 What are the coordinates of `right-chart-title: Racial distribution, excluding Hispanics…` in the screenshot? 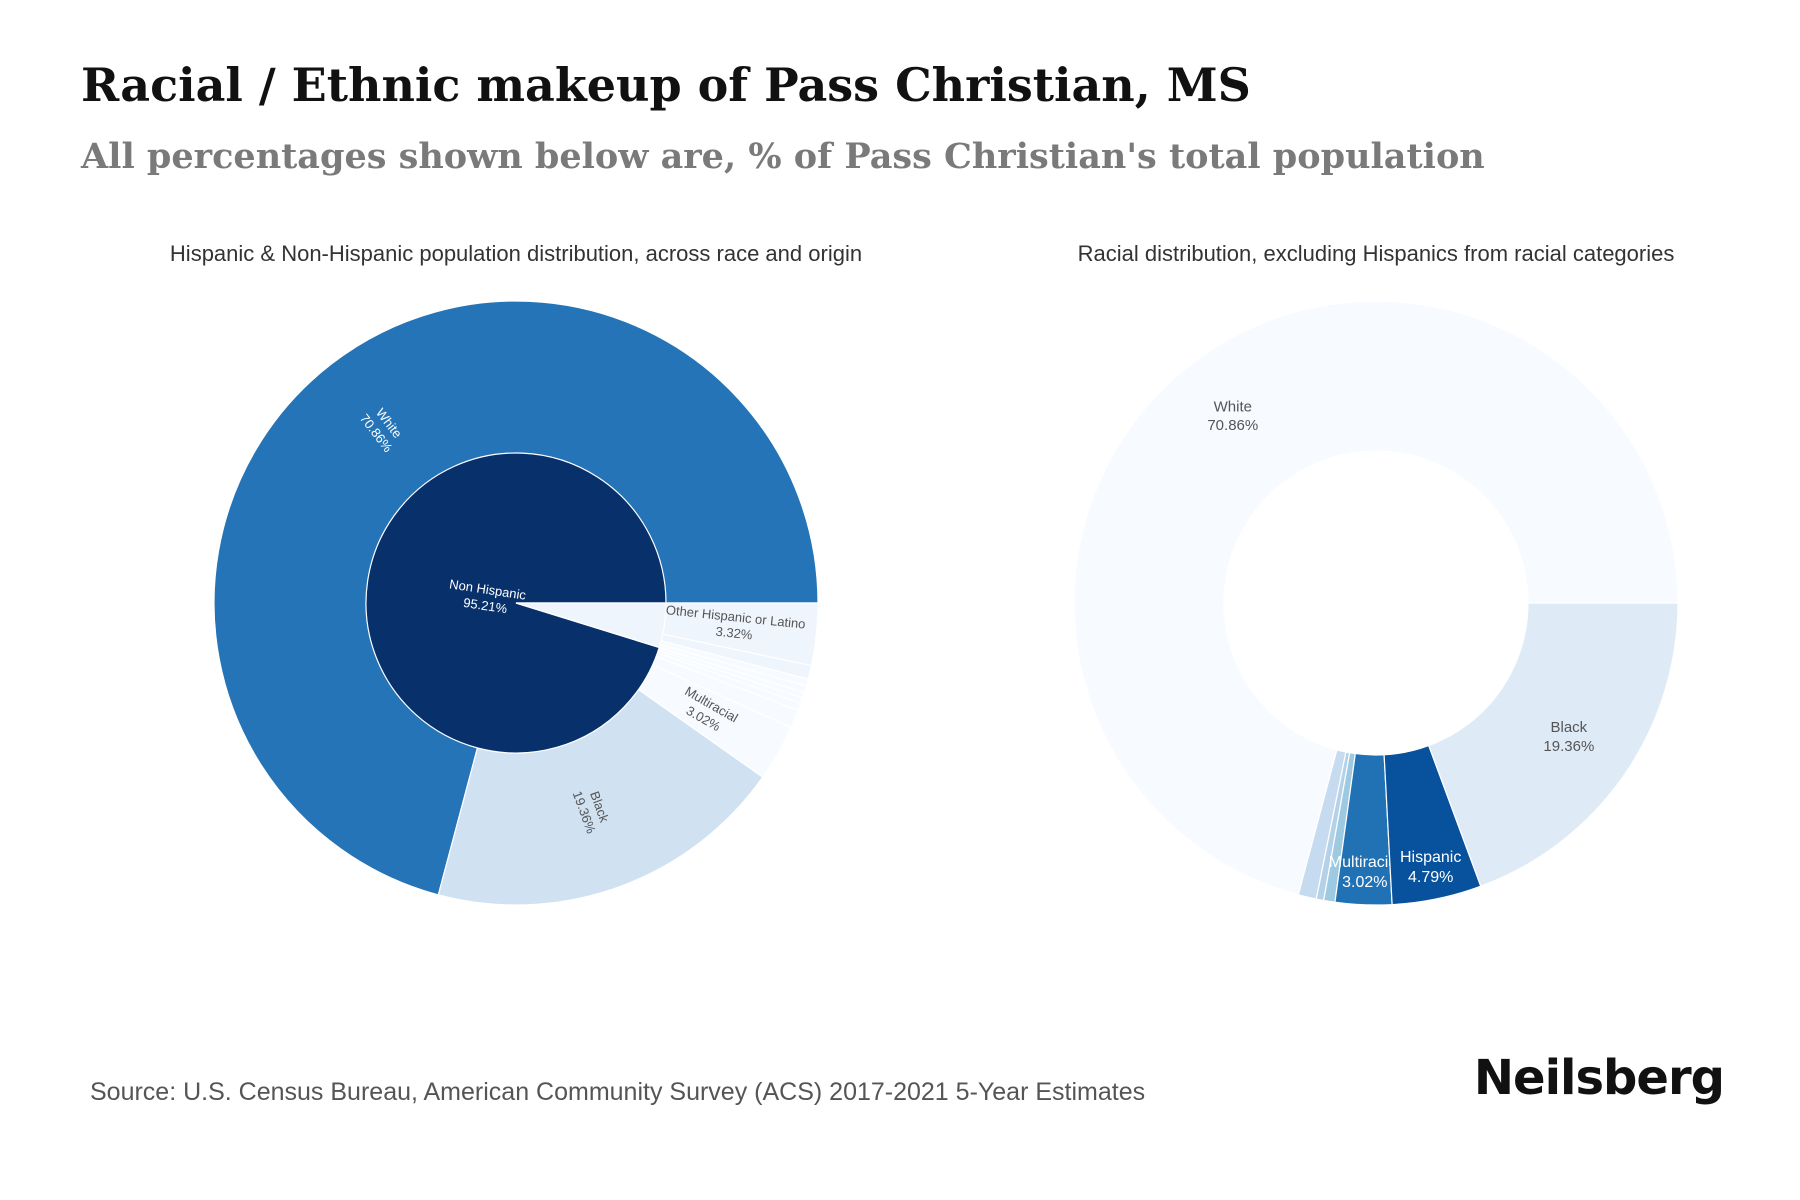 It's located at (1376, 253).